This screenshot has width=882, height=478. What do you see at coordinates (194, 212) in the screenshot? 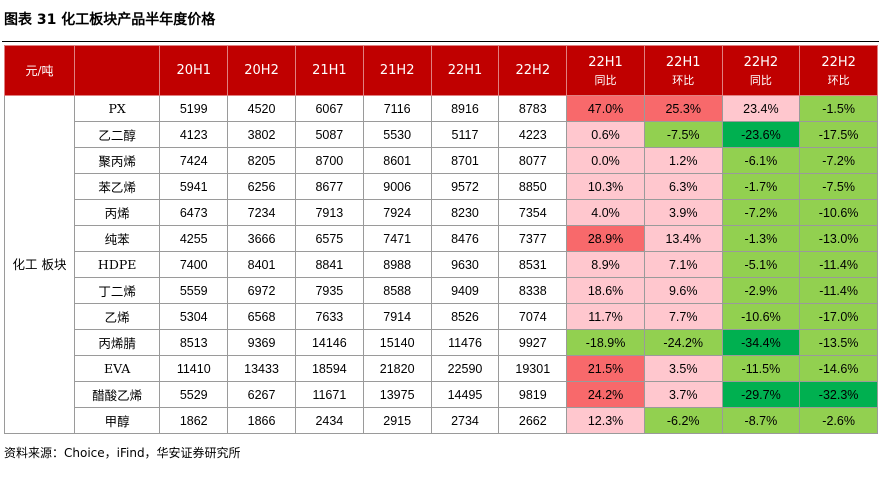
I see `price-cell: 6473` at bounding box center [194, 212].